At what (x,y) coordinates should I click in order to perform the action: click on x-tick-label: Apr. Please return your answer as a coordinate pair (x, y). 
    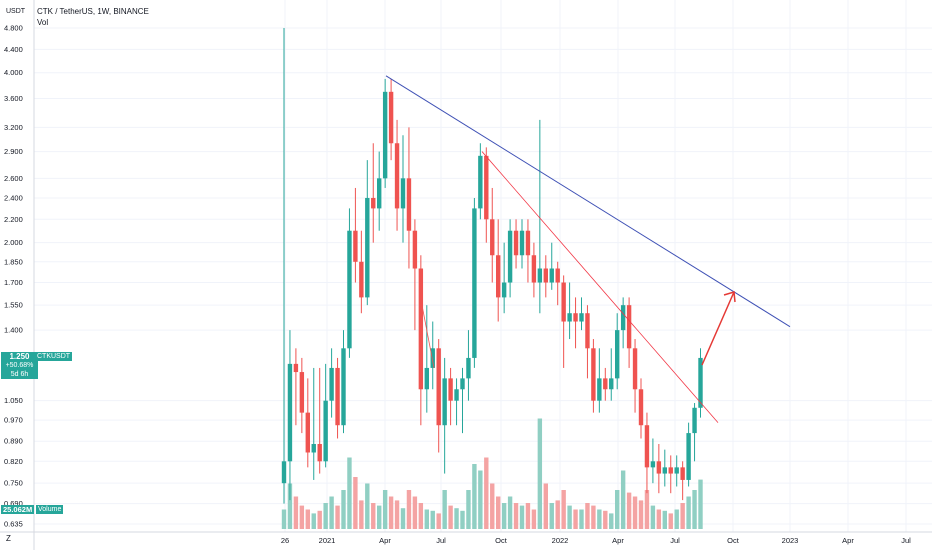
    Looking at the image, I should click on (385, 540).